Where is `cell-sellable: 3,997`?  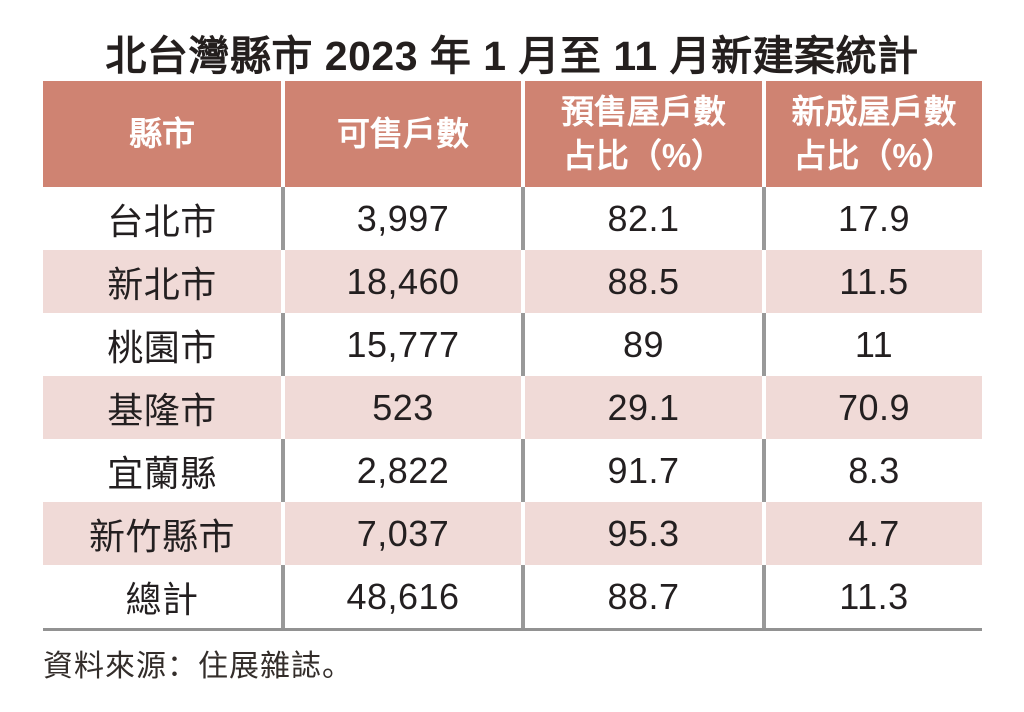
cell-sellable: 3,997 is located at coordinates (401, 218).